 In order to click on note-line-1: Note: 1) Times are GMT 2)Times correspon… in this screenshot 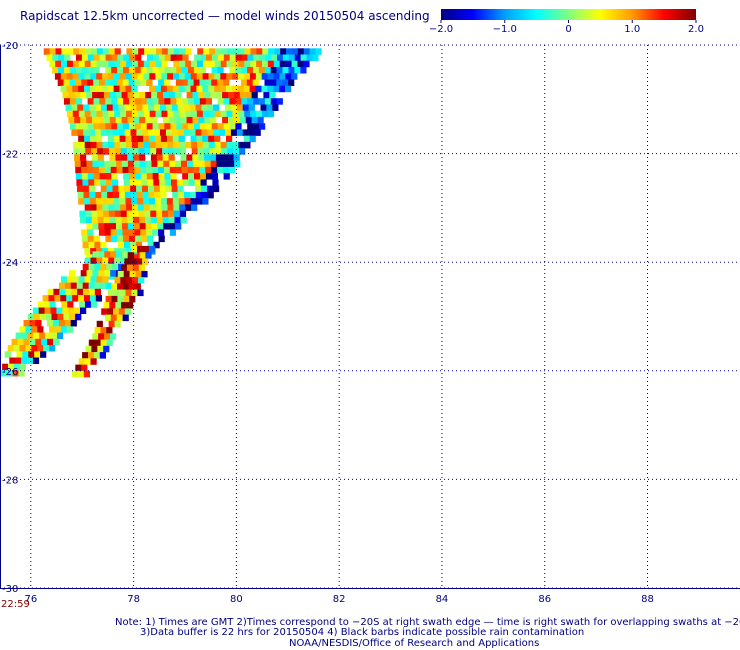, I will do `click(427, 622)`.